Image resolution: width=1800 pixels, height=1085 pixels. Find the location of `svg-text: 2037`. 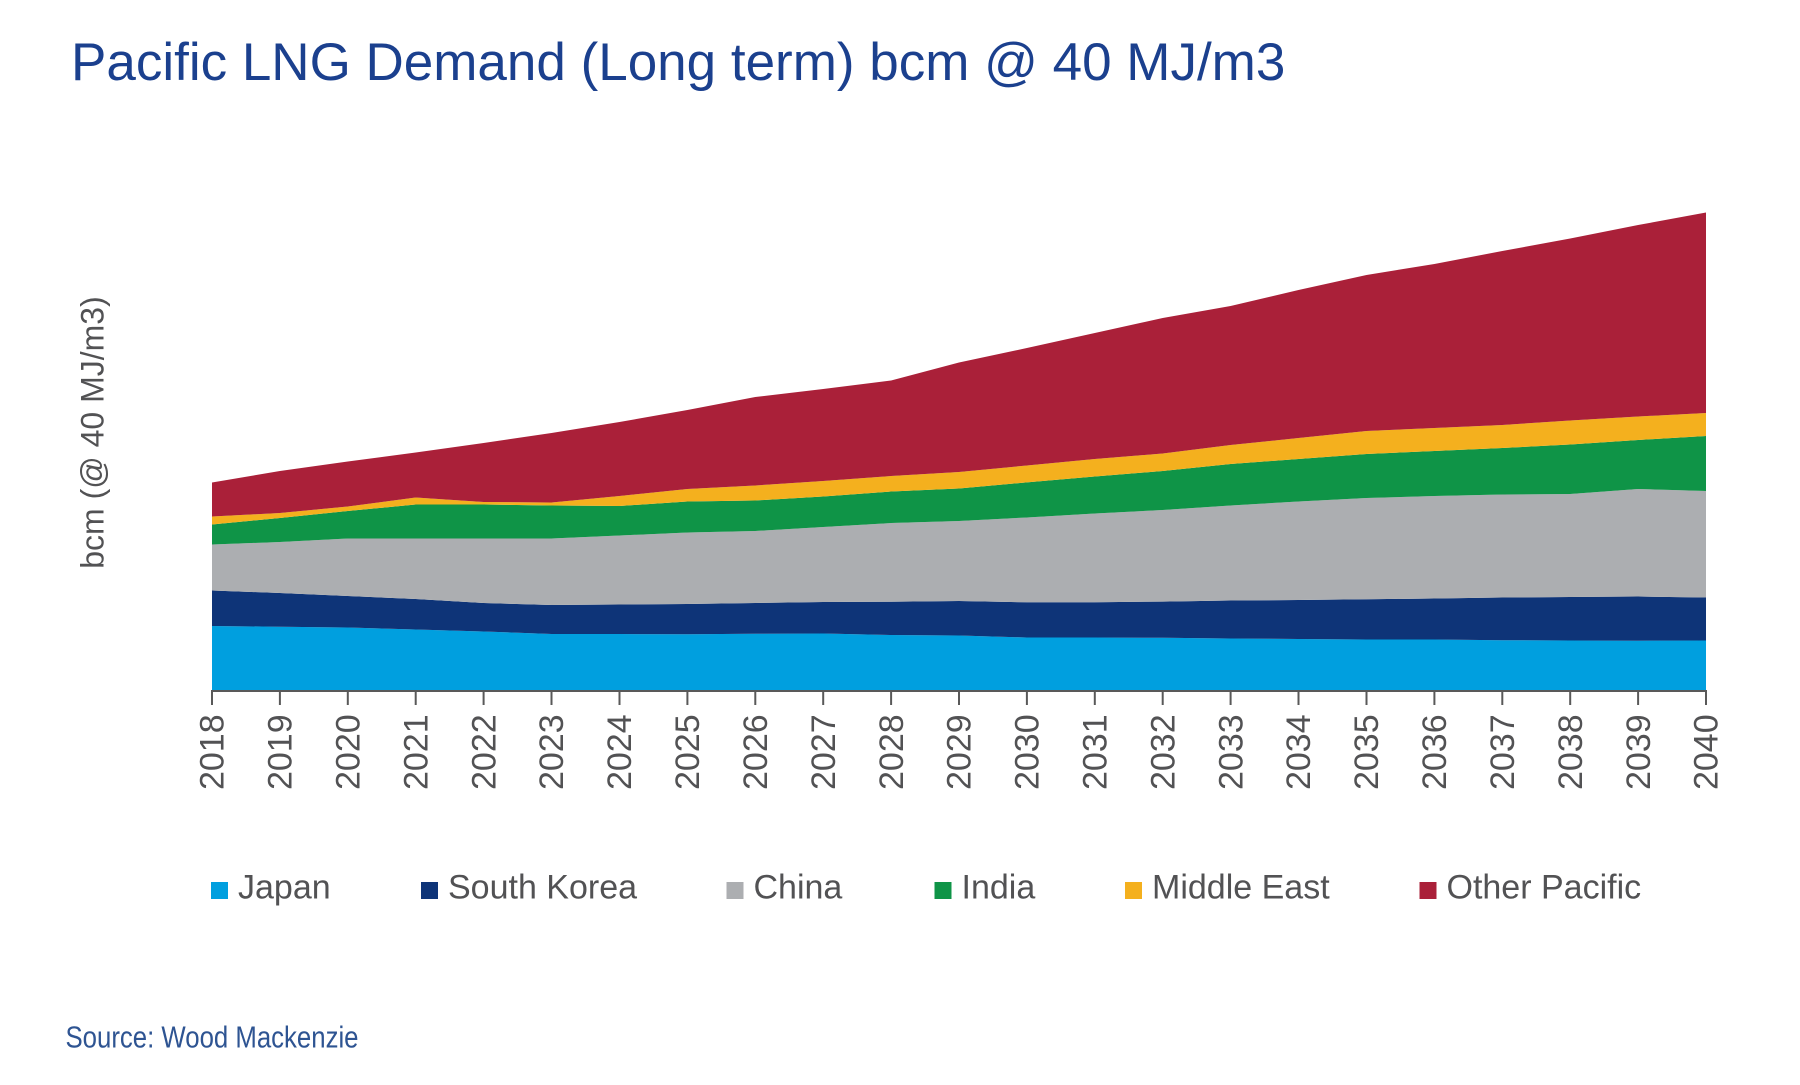

svg-text: 2037 is located at coordinates (1503, 752).